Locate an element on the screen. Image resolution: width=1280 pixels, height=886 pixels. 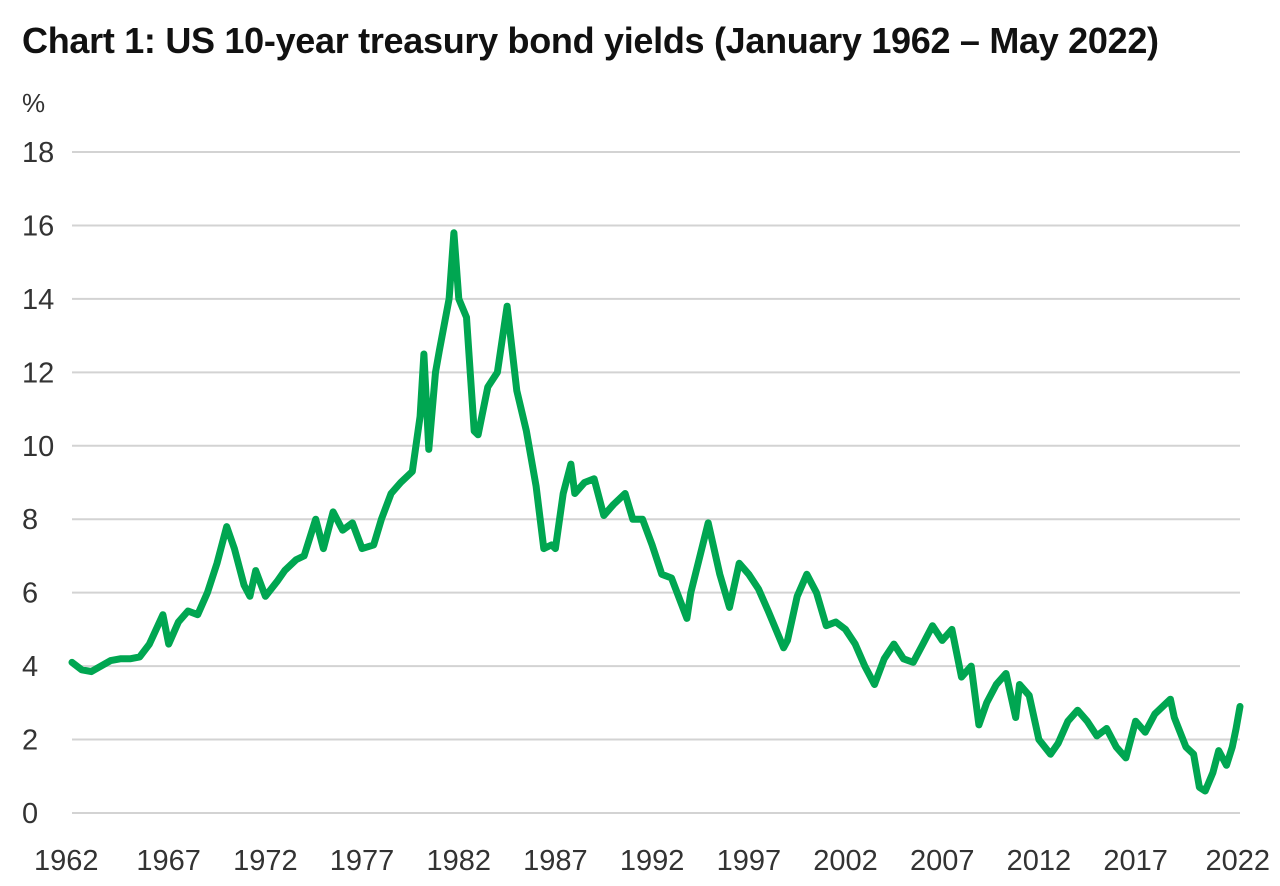
x-tick-label: 2012 is located at coordinates (1039, 861).